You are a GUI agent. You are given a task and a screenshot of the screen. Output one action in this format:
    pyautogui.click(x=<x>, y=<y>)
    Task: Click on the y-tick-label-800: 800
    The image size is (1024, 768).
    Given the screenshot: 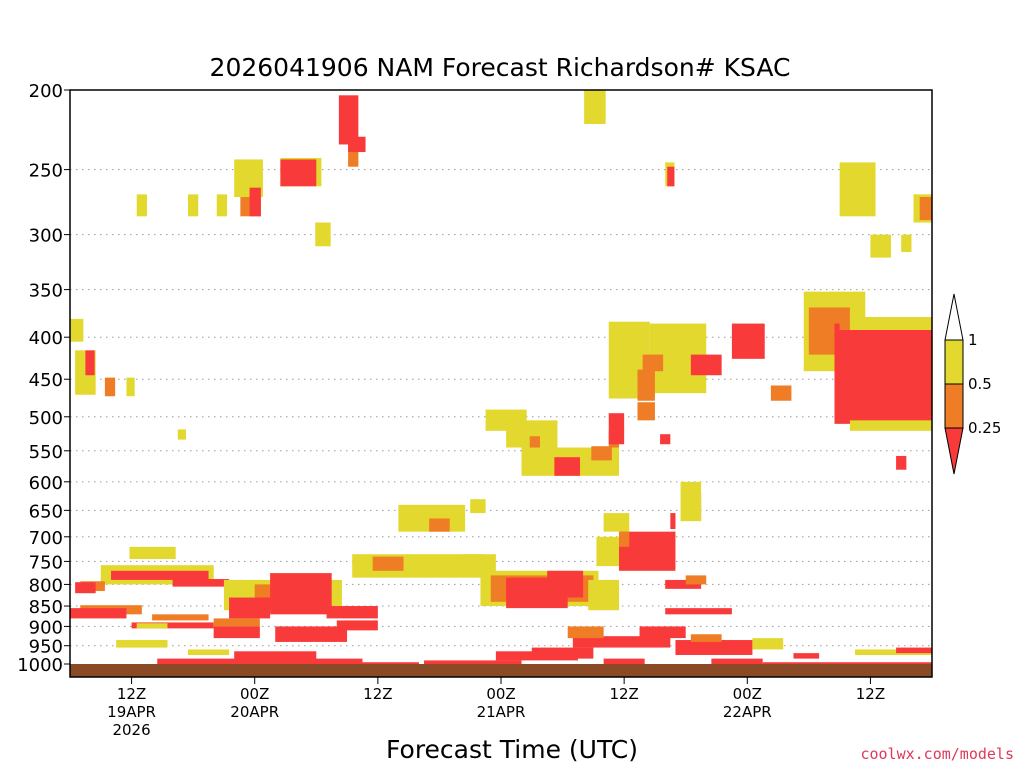 What is the action you would take?
    pyautogui.click(x=46, y=585)
    